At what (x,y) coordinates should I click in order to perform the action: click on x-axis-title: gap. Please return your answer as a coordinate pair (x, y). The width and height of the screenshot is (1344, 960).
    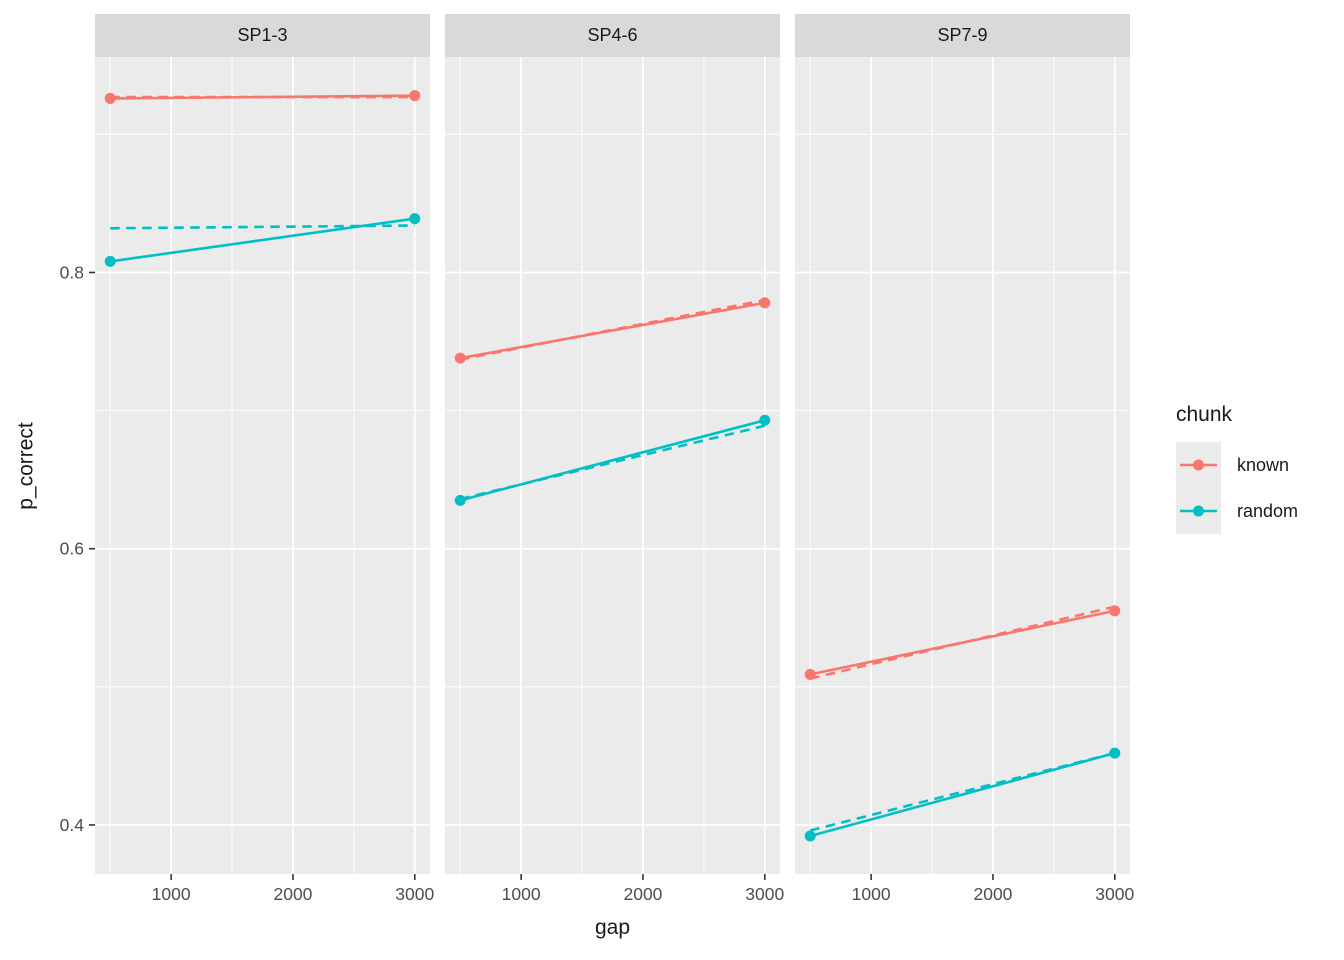
    Looking at the image, I should click on (612, 927).